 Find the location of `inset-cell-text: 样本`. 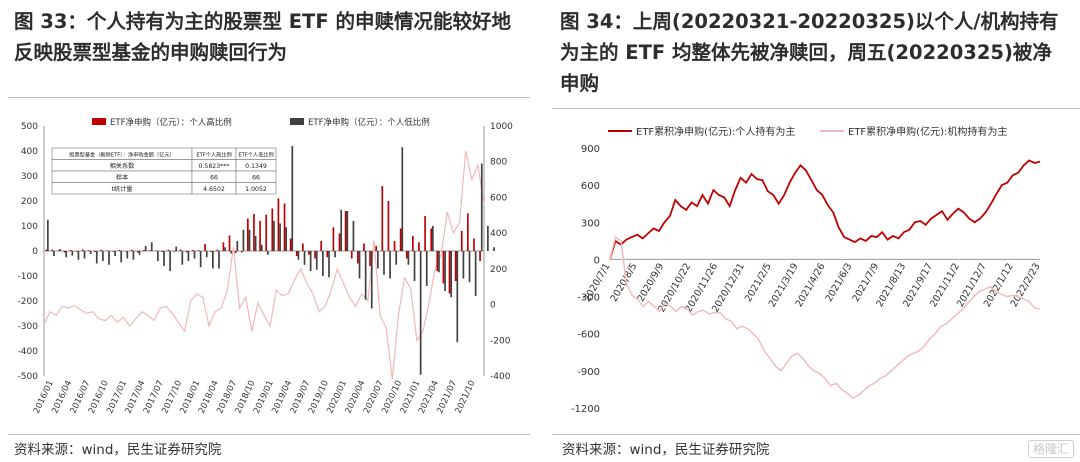

inset-cell-text: 样本 is located at coordinates (122, 177).